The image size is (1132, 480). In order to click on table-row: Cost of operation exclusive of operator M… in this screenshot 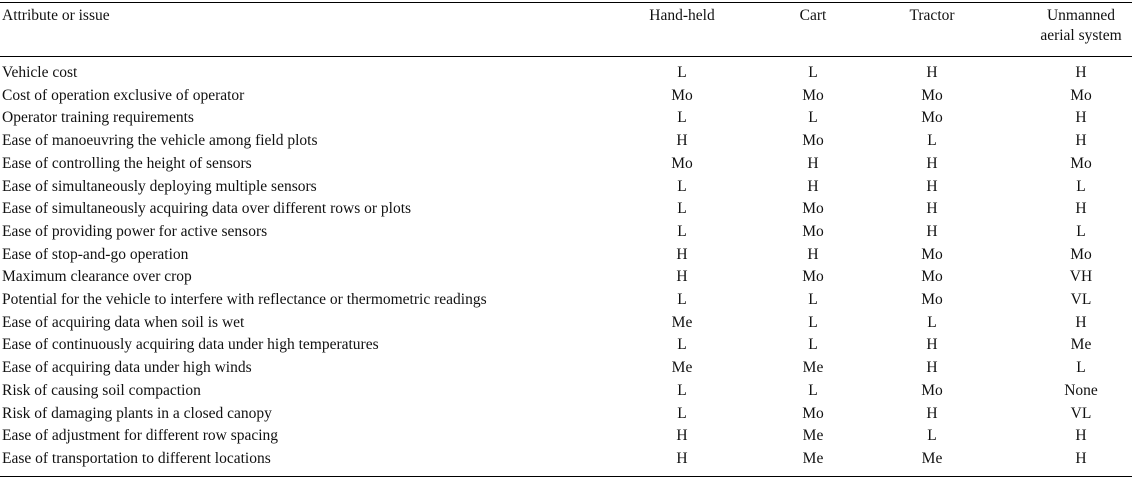, I will do `click(566, 96)`.